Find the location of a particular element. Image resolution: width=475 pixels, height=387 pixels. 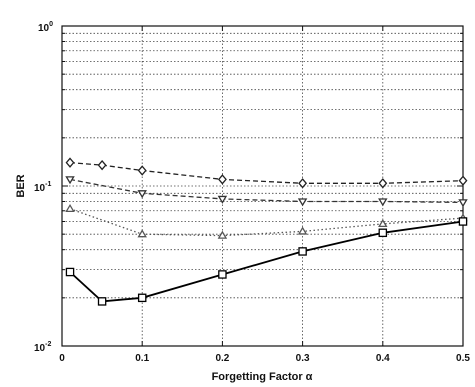

x-axis-label: Forgetting Factor α is located at coordinates (262, 377).